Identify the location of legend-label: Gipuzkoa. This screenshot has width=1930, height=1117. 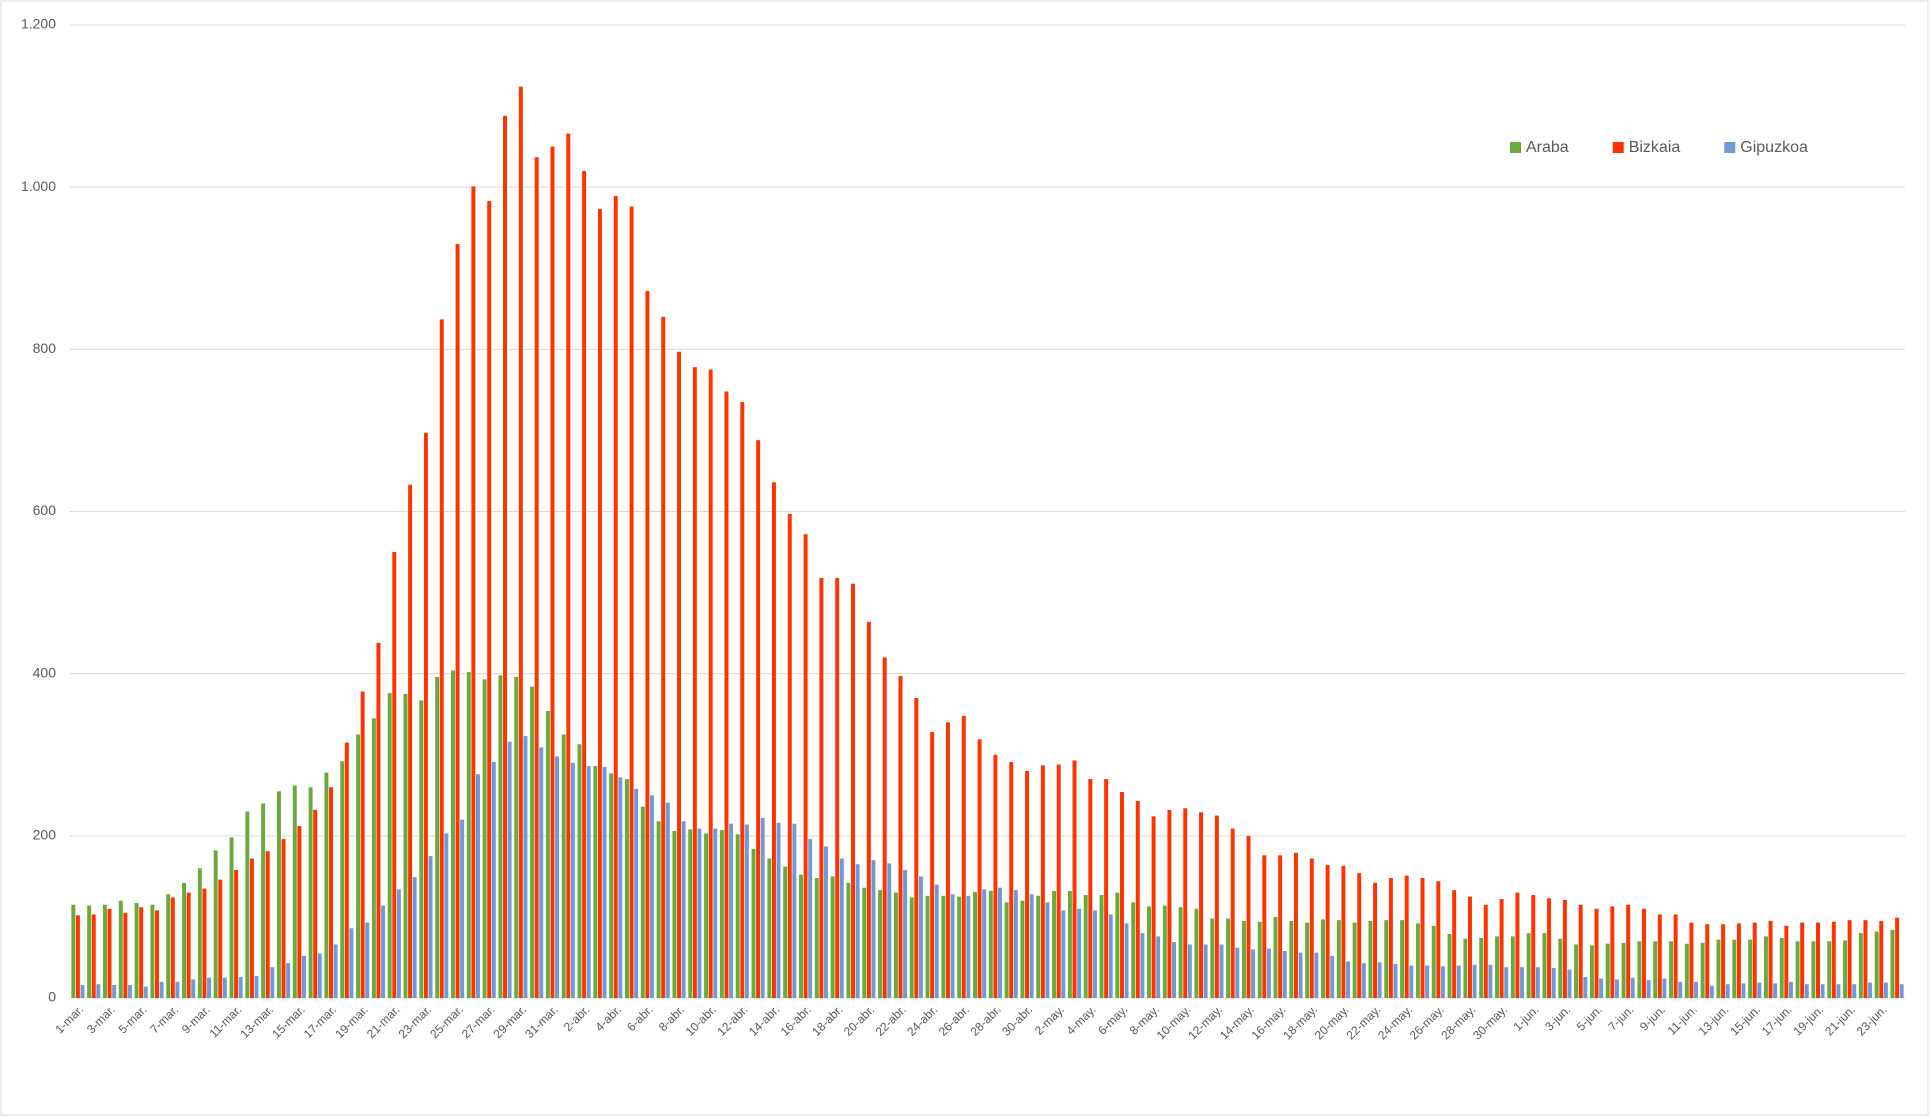
(1774, 147).